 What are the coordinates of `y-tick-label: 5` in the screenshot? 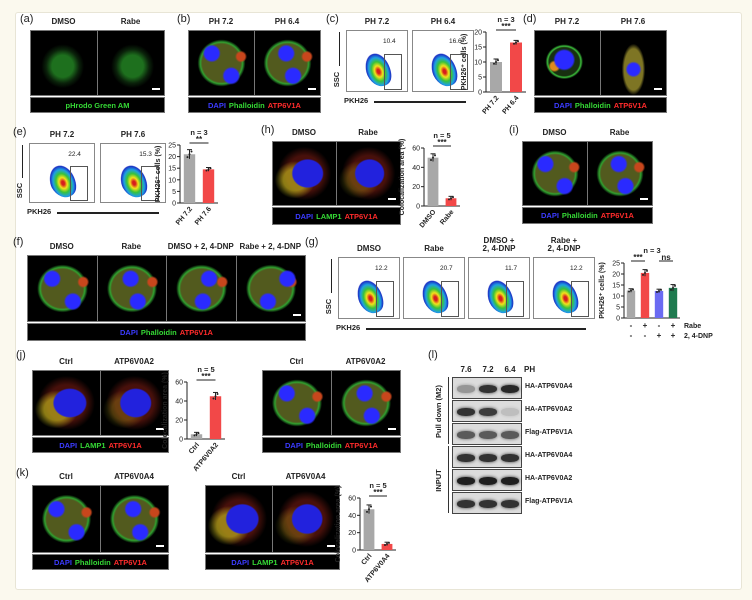 It's located at (618, 308).